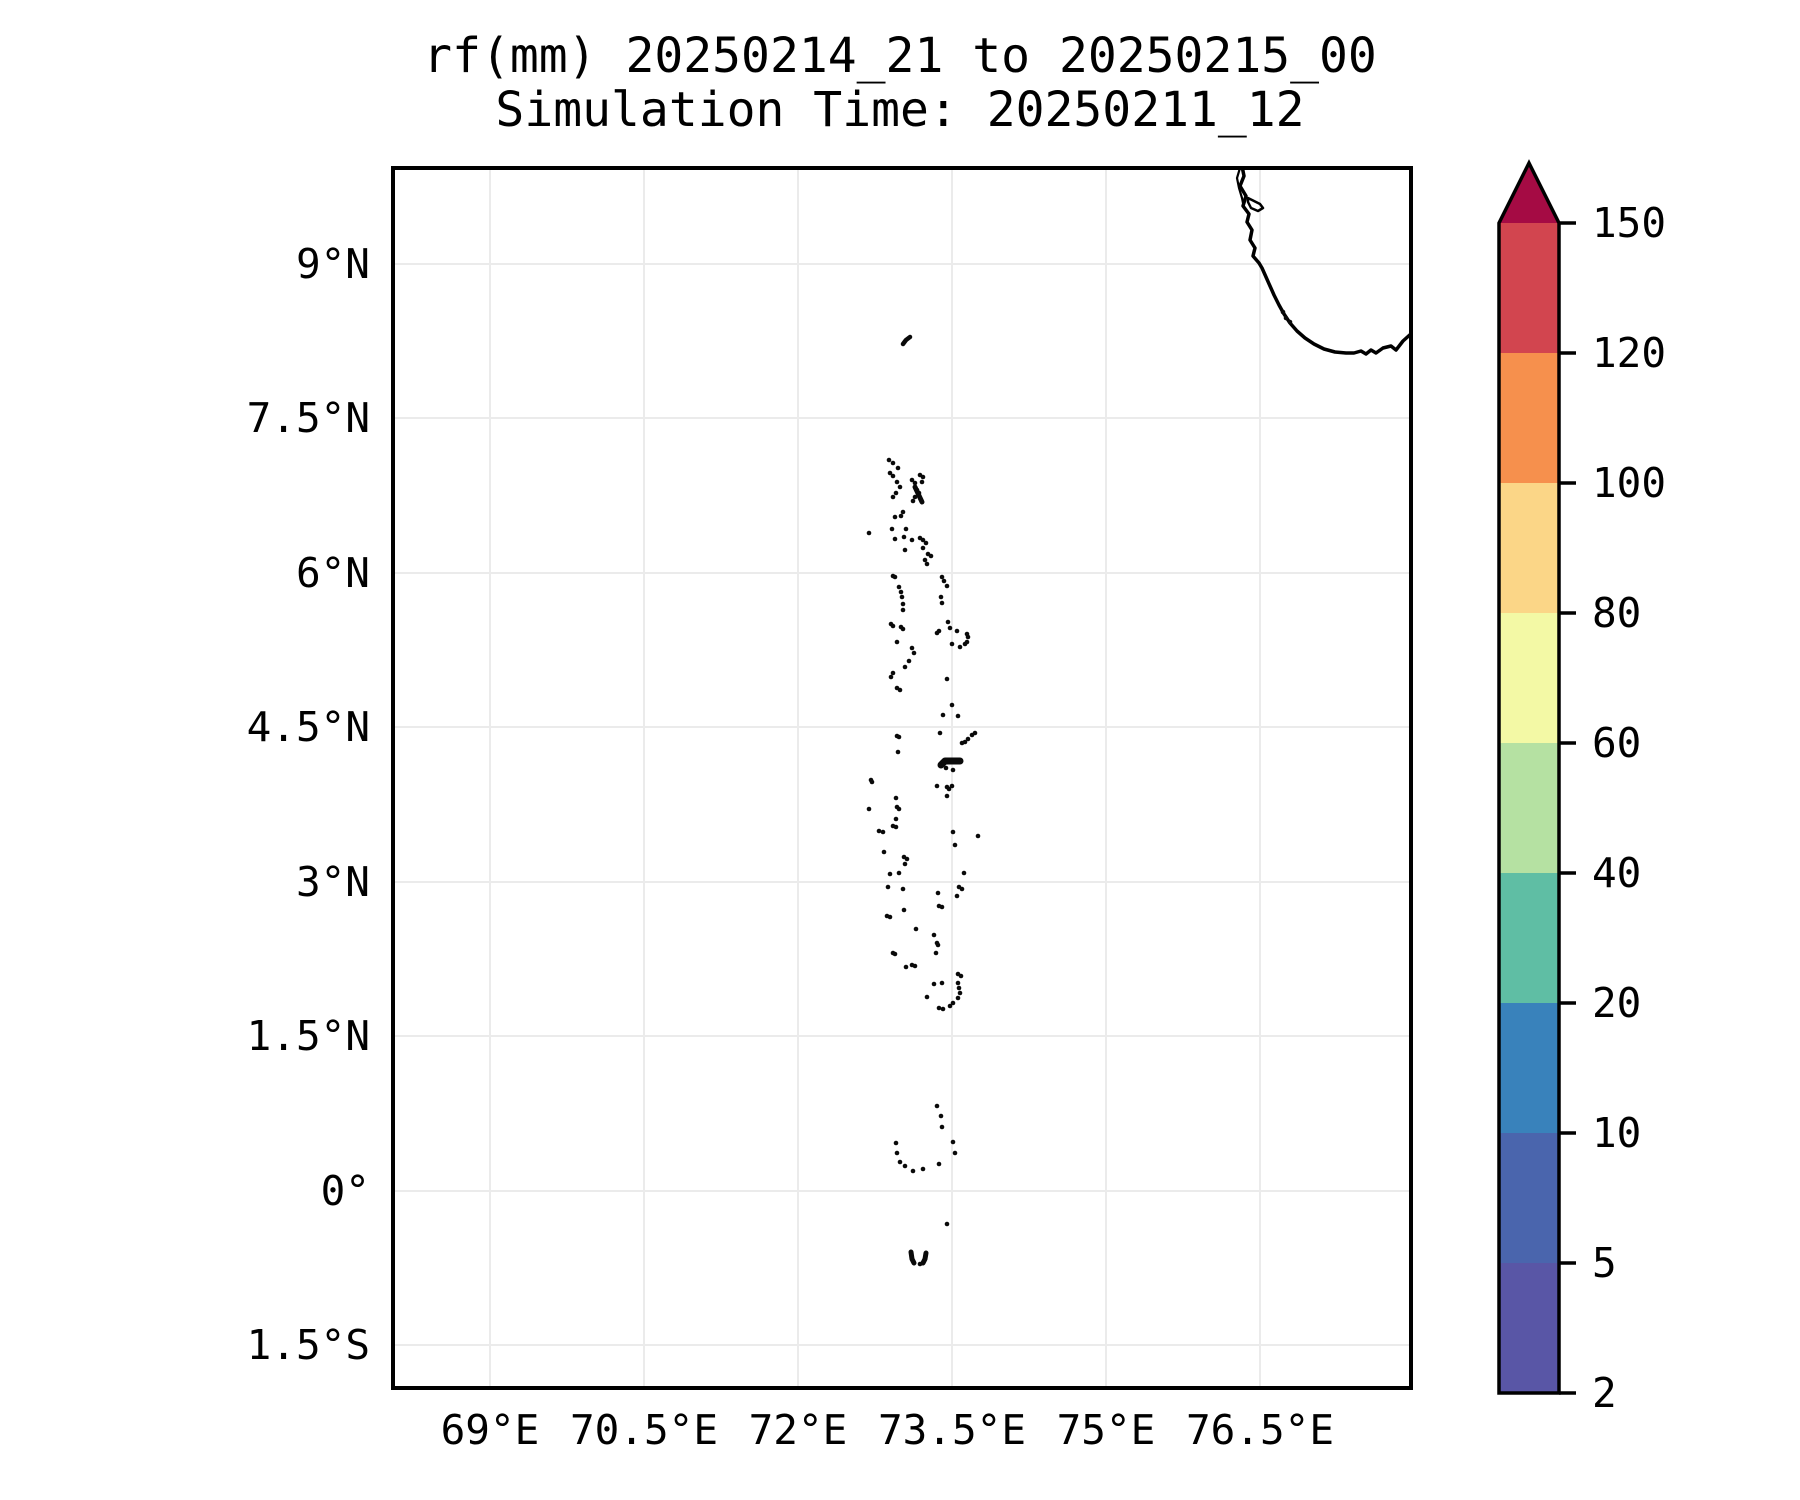  I want to click on colorbar-tick-label: 40, so click(1617, 873).